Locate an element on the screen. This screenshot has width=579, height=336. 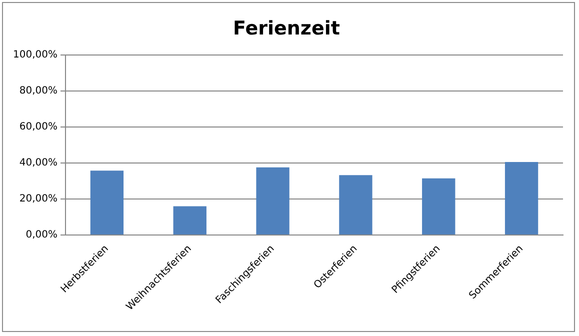
y-tick-label: 20,00% is located at coordinates (38, 199).